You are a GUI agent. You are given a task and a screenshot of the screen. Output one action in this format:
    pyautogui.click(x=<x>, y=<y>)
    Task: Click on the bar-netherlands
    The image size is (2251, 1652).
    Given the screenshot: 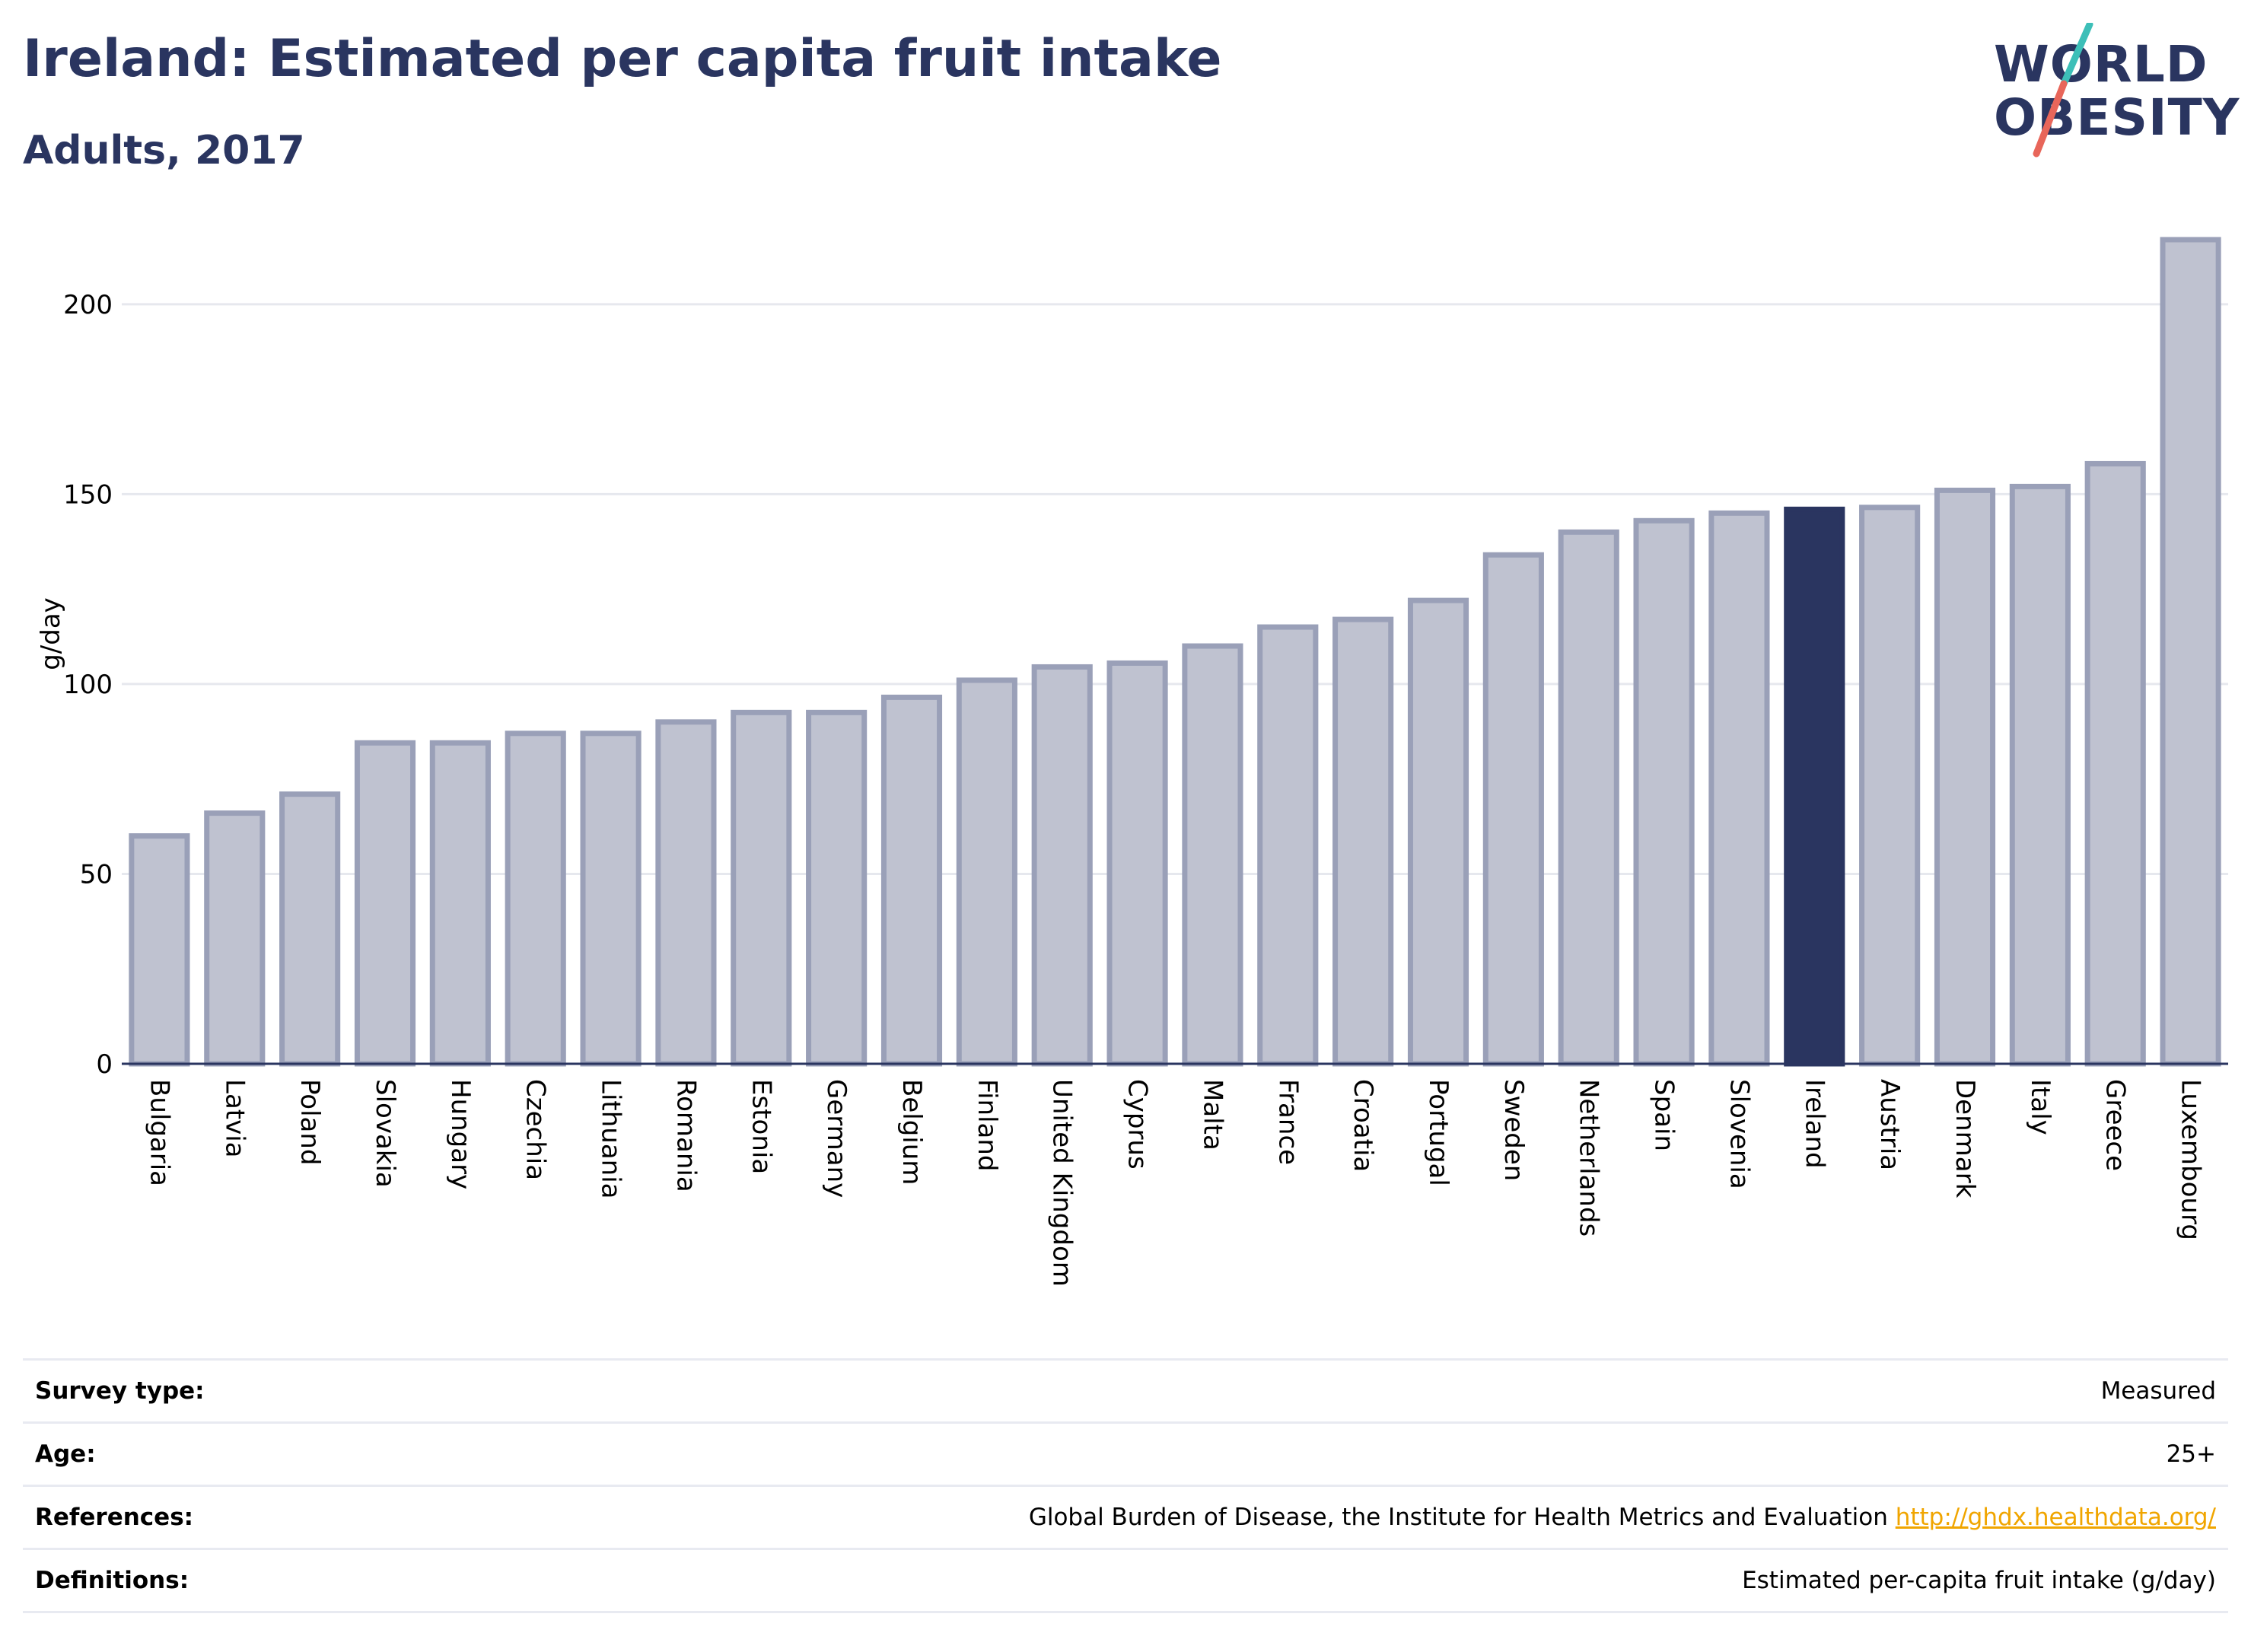 What is the action you would take?
    pyautogui.click(x=1588, y=798)
    